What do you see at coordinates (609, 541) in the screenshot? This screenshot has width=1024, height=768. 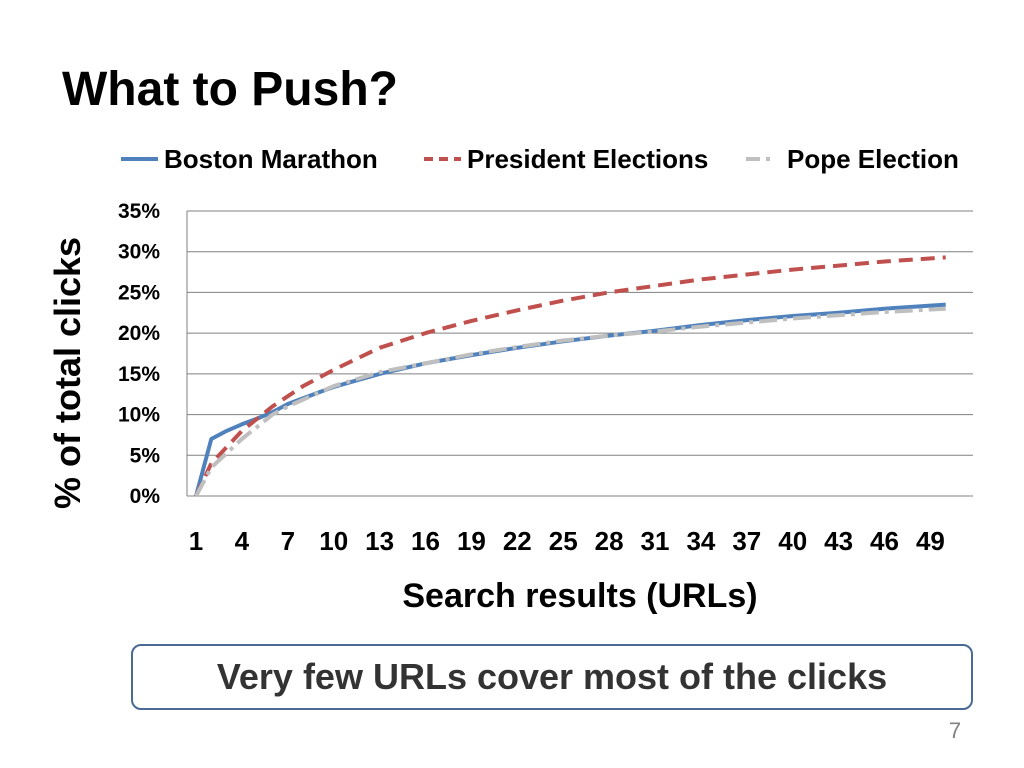 I see `x-tick-label: 28` at bounding box center [609, 541].